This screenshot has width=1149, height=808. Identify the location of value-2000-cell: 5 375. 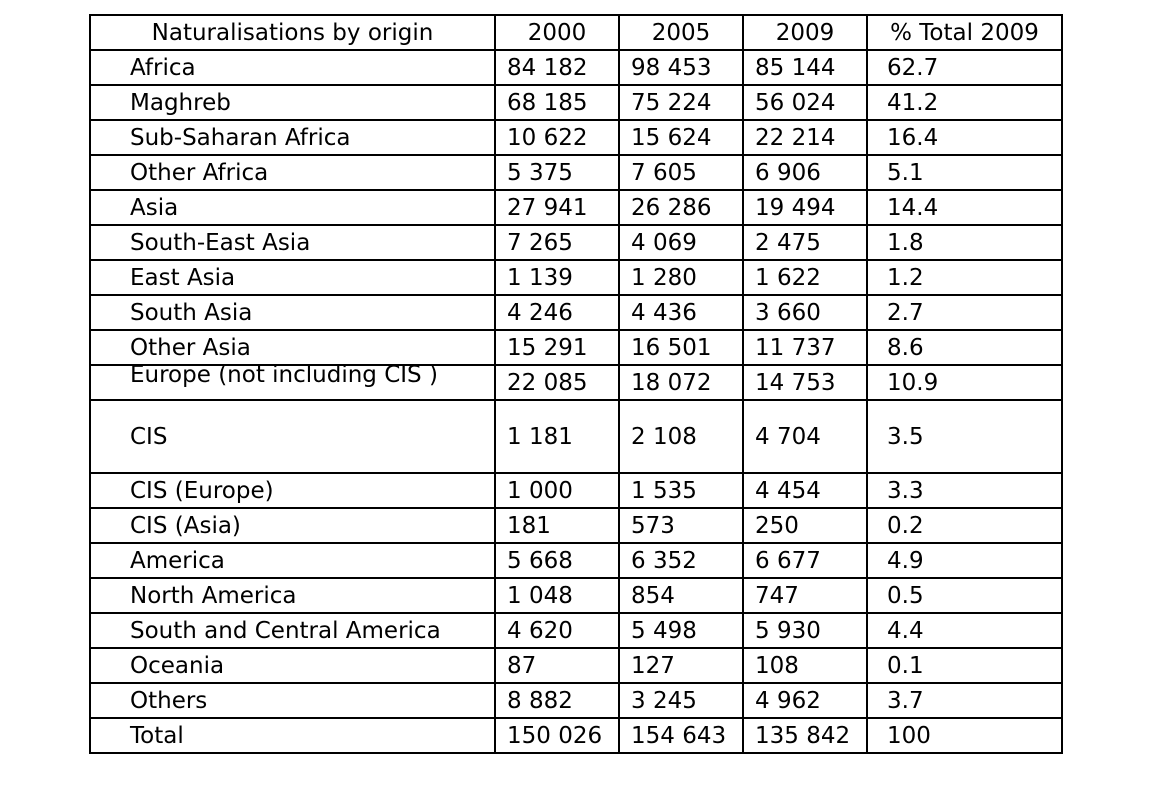
(557, 172).